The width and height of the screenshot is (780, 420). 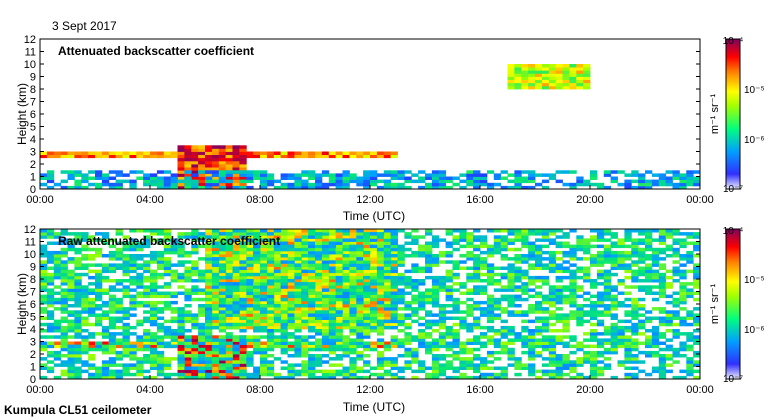 I want to click on y-axis-label-1: Height (km), so click(x=22, y=114).